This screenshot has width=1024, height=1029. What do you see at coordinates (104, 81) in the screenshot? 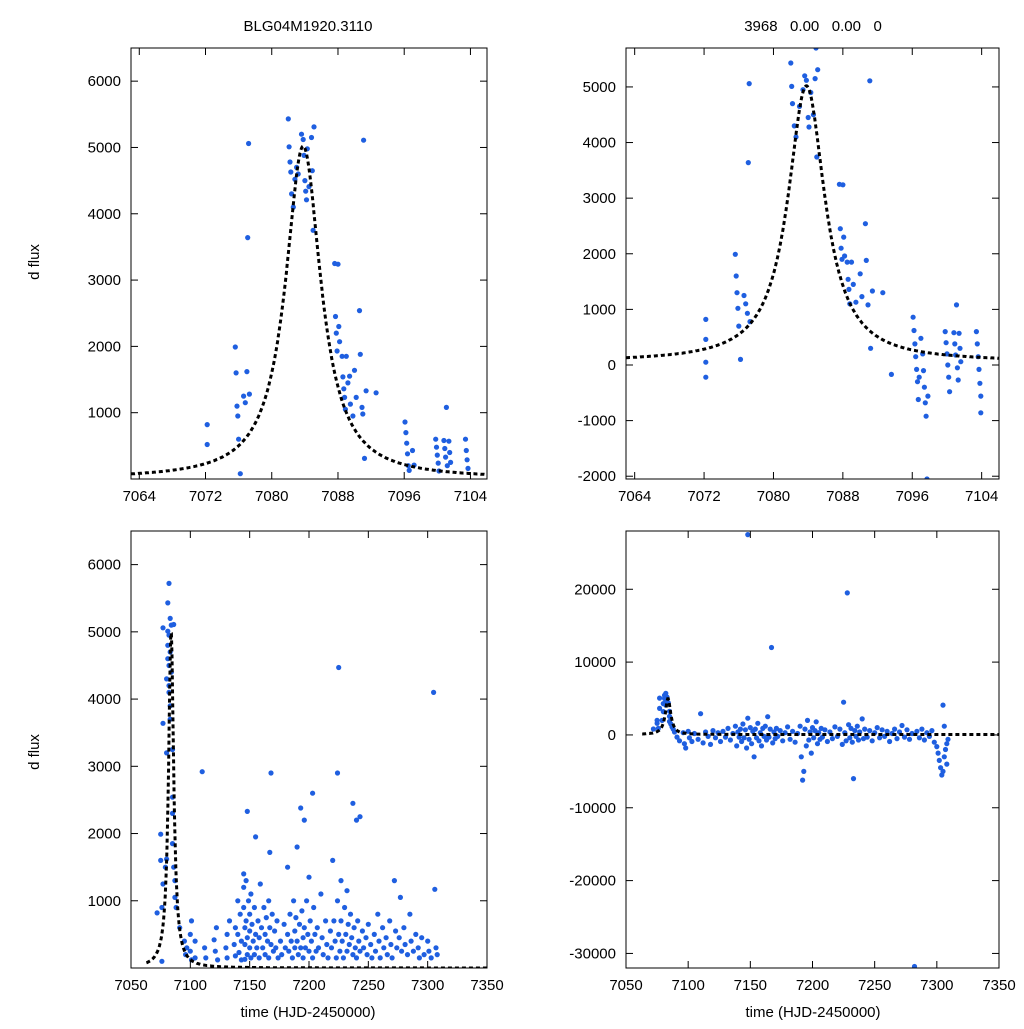
I see `y-tick-label: 6000` at bounding box center [104, 81].